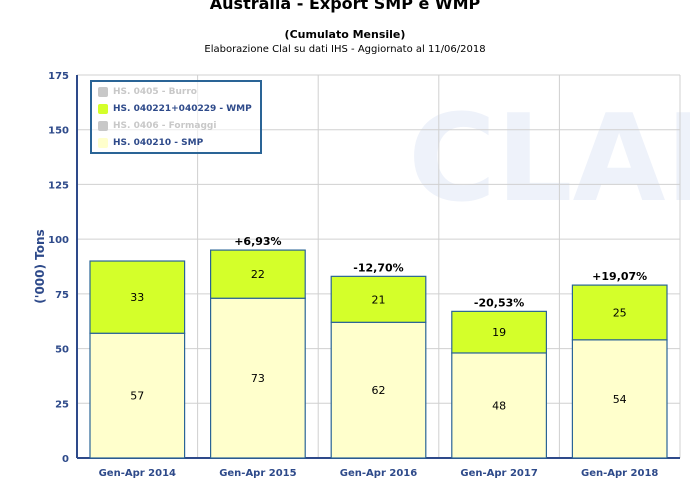 This screenshot has width=690, height=500. I want to click on data-label: 22, so click(258, 274).